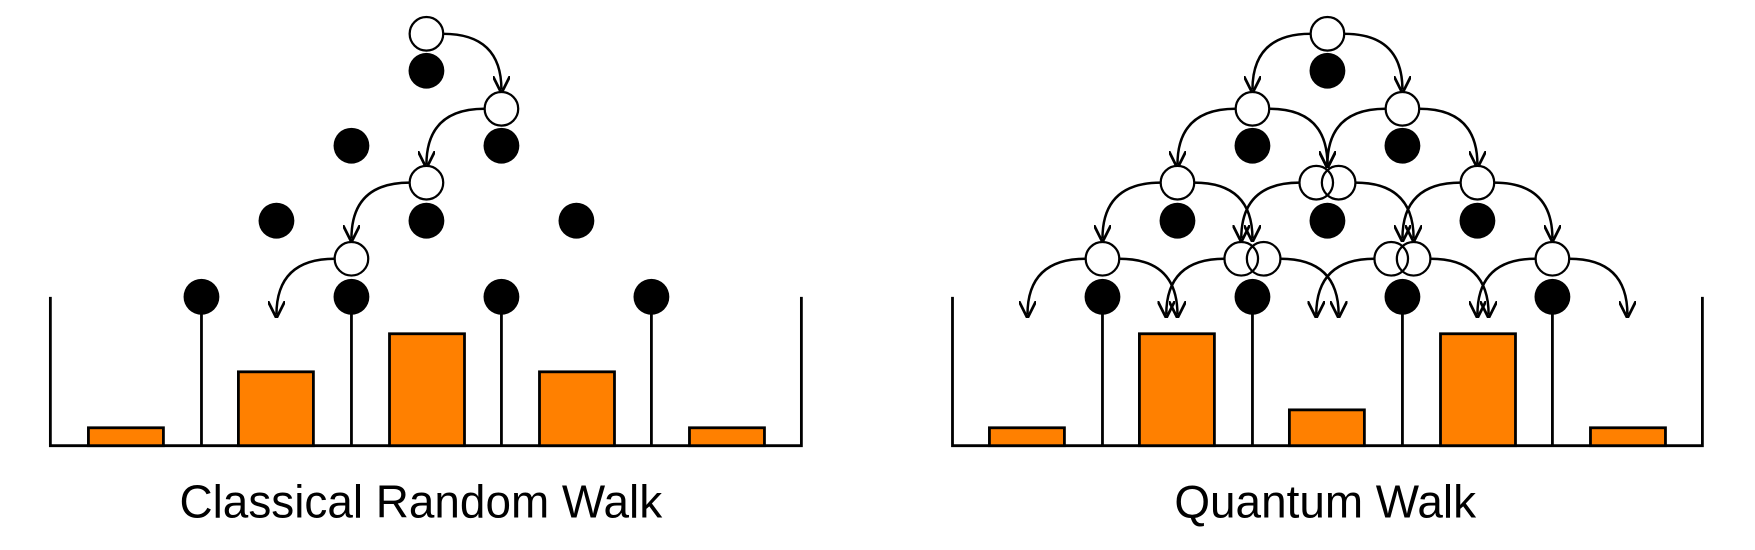 The height and width of the screenshot is (550, 1755). Describe the element at coordinates (1325, 501) in the screenshot. I see `panel-title: Quantum Walk` at that location.